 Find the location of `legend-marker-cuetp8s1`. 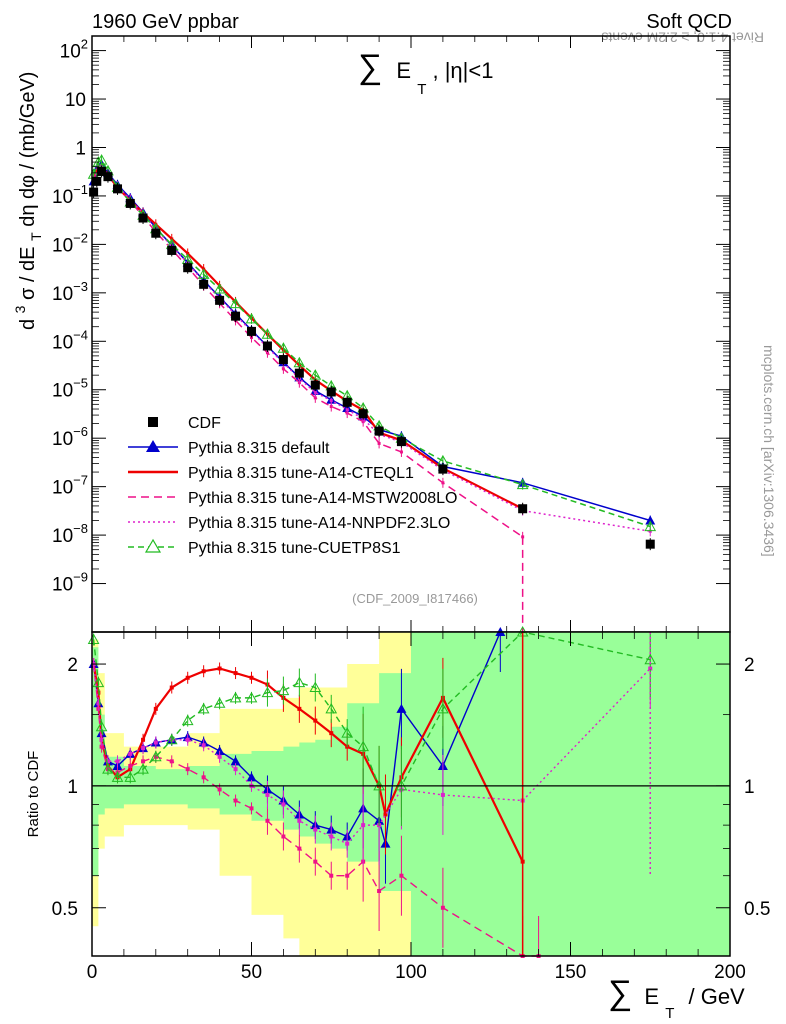

legend-marker-cuetp8s1 is located at coordinates (153, 545).